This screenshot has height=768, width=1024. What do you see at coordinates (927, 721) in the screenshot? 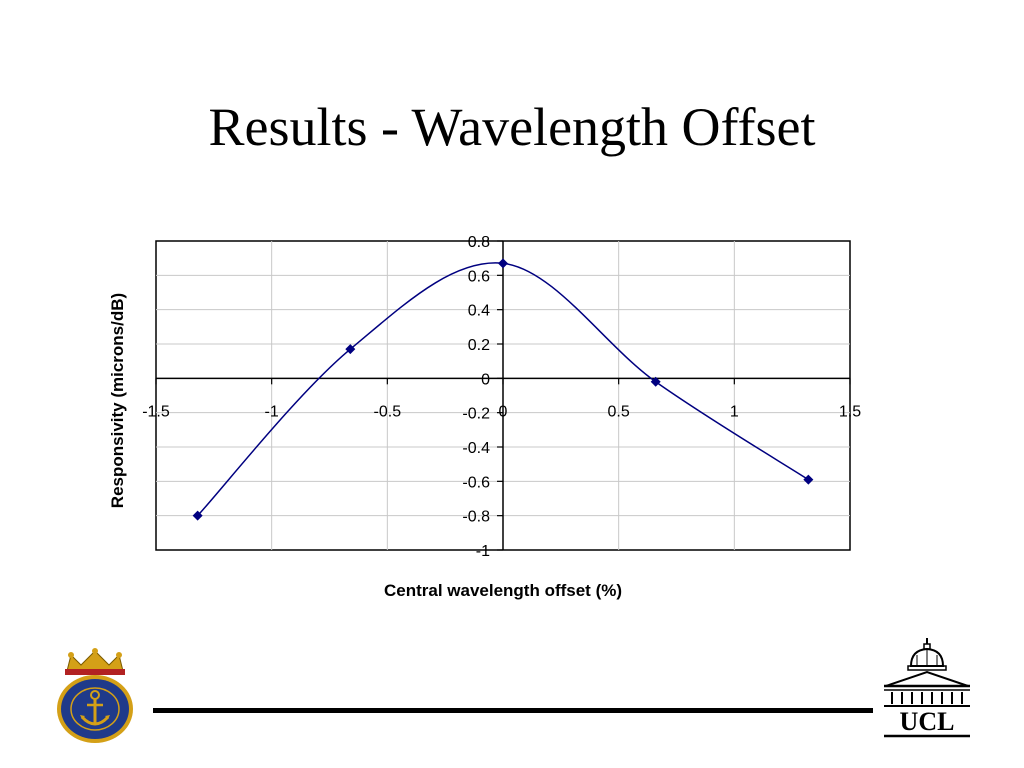
I see `ucl-wordmark: UCL` at bounding box center [927, 721].